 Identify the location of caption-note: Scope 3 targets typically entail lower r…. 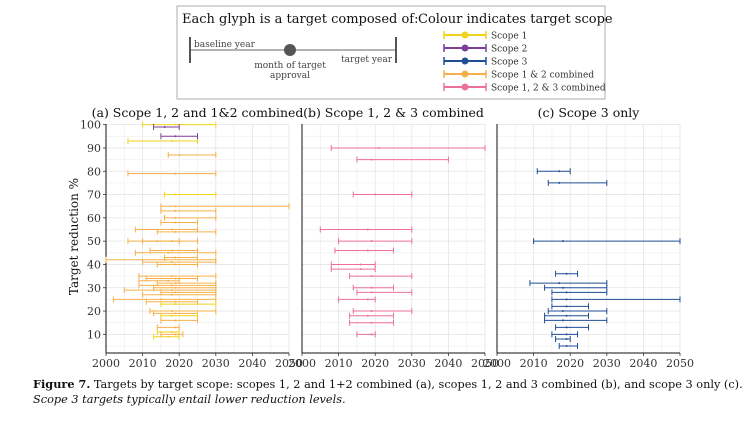
(189, 399).